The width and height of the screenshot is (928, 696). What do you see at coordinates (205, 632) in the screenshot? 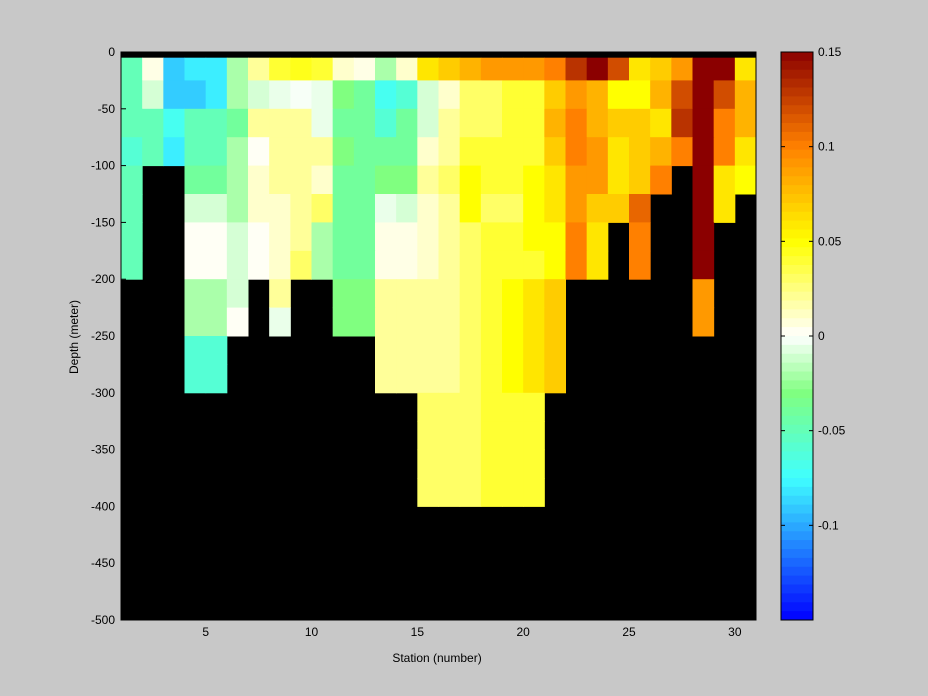
I see `x-tick-label: 5` at bounding box center [205, 632].